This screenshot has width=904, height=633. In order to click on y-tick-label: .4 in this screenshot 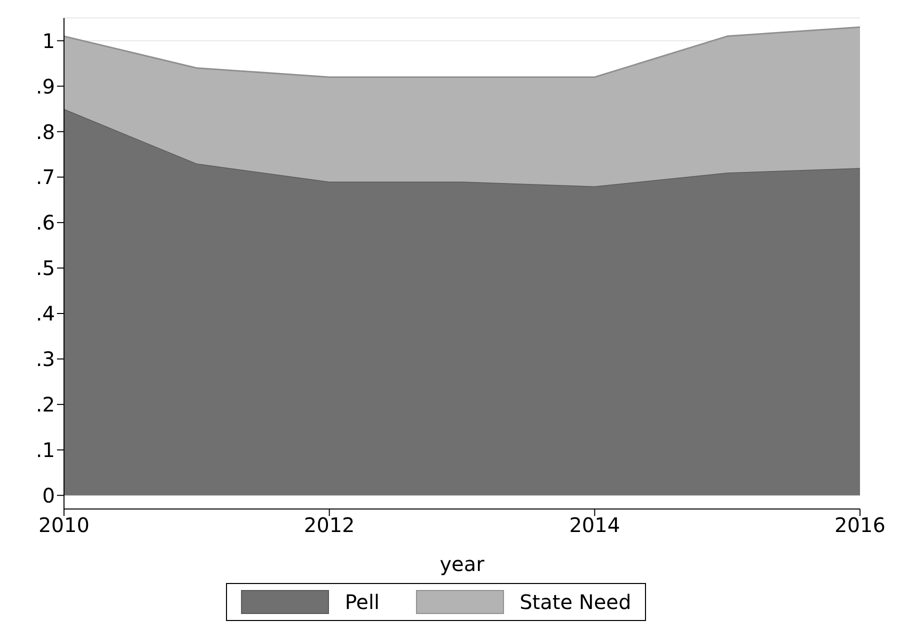, I will do `click(45, 314)`.